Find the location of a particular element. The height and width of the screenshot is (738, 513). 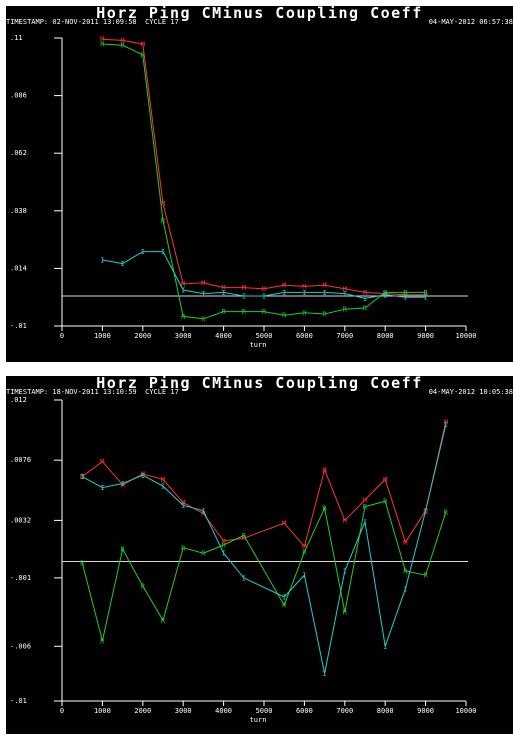

x-tick-label: 7000 is located at coordinates (344, 336).